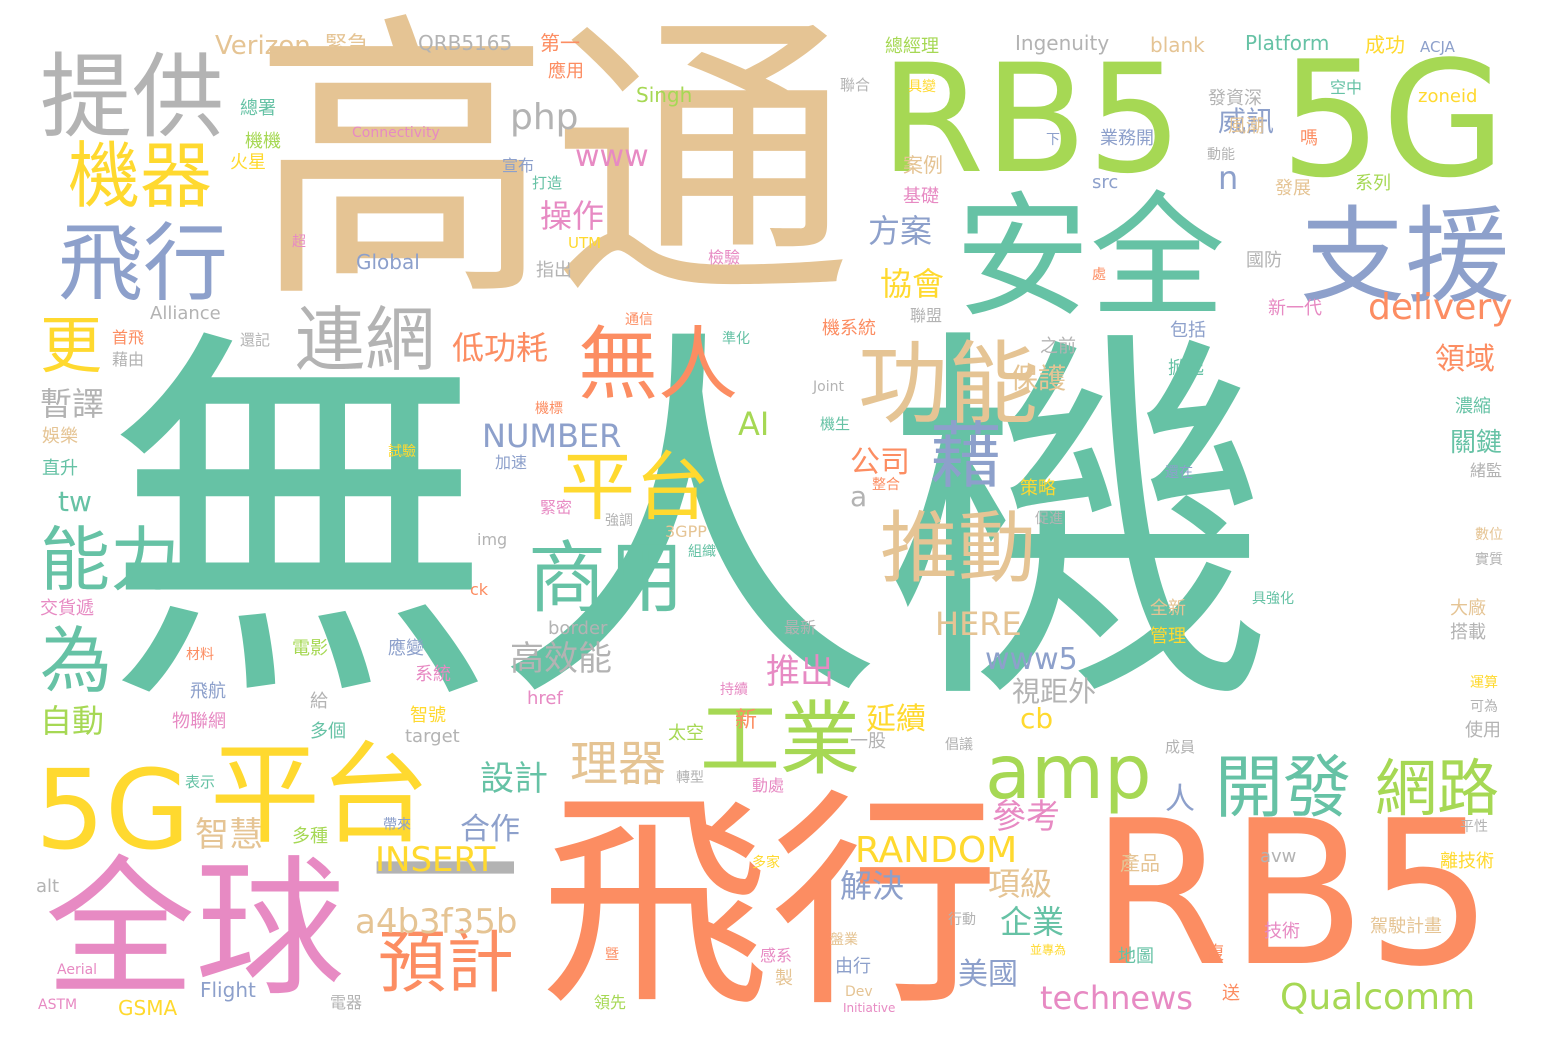 The height and width of the screenshot is (1052, 1548). I want to click on word: href, so click(545, 698).